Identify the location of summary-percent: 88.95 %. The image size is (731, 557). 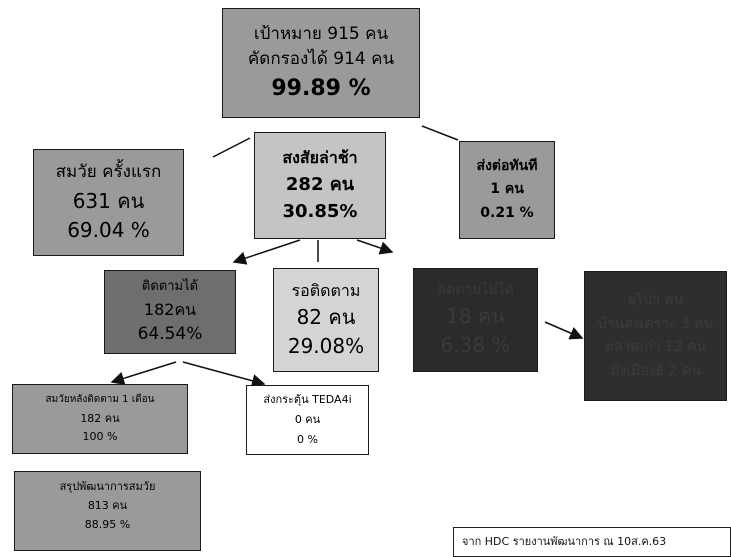
(107, 524).